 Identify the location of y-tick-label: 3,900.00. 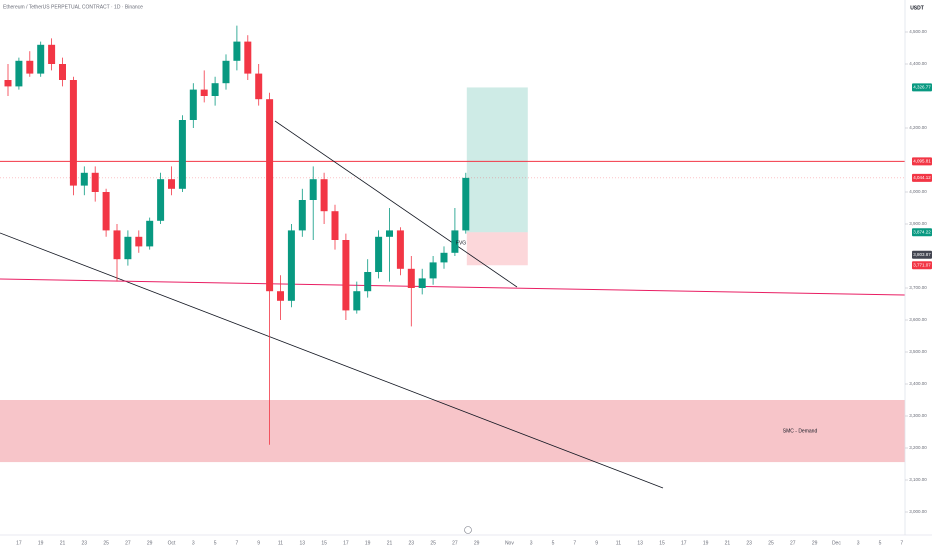
(918, 223).